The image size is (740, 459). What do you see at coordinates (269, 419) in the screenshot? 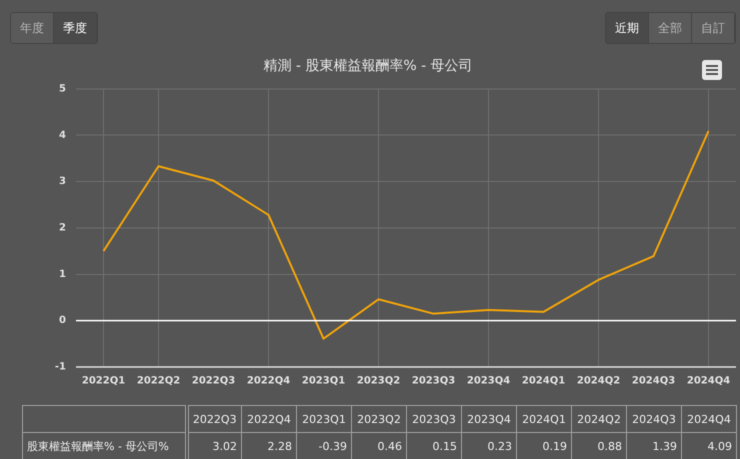
I see `category-label: 2022Q4` at bounding box center [269, 419].